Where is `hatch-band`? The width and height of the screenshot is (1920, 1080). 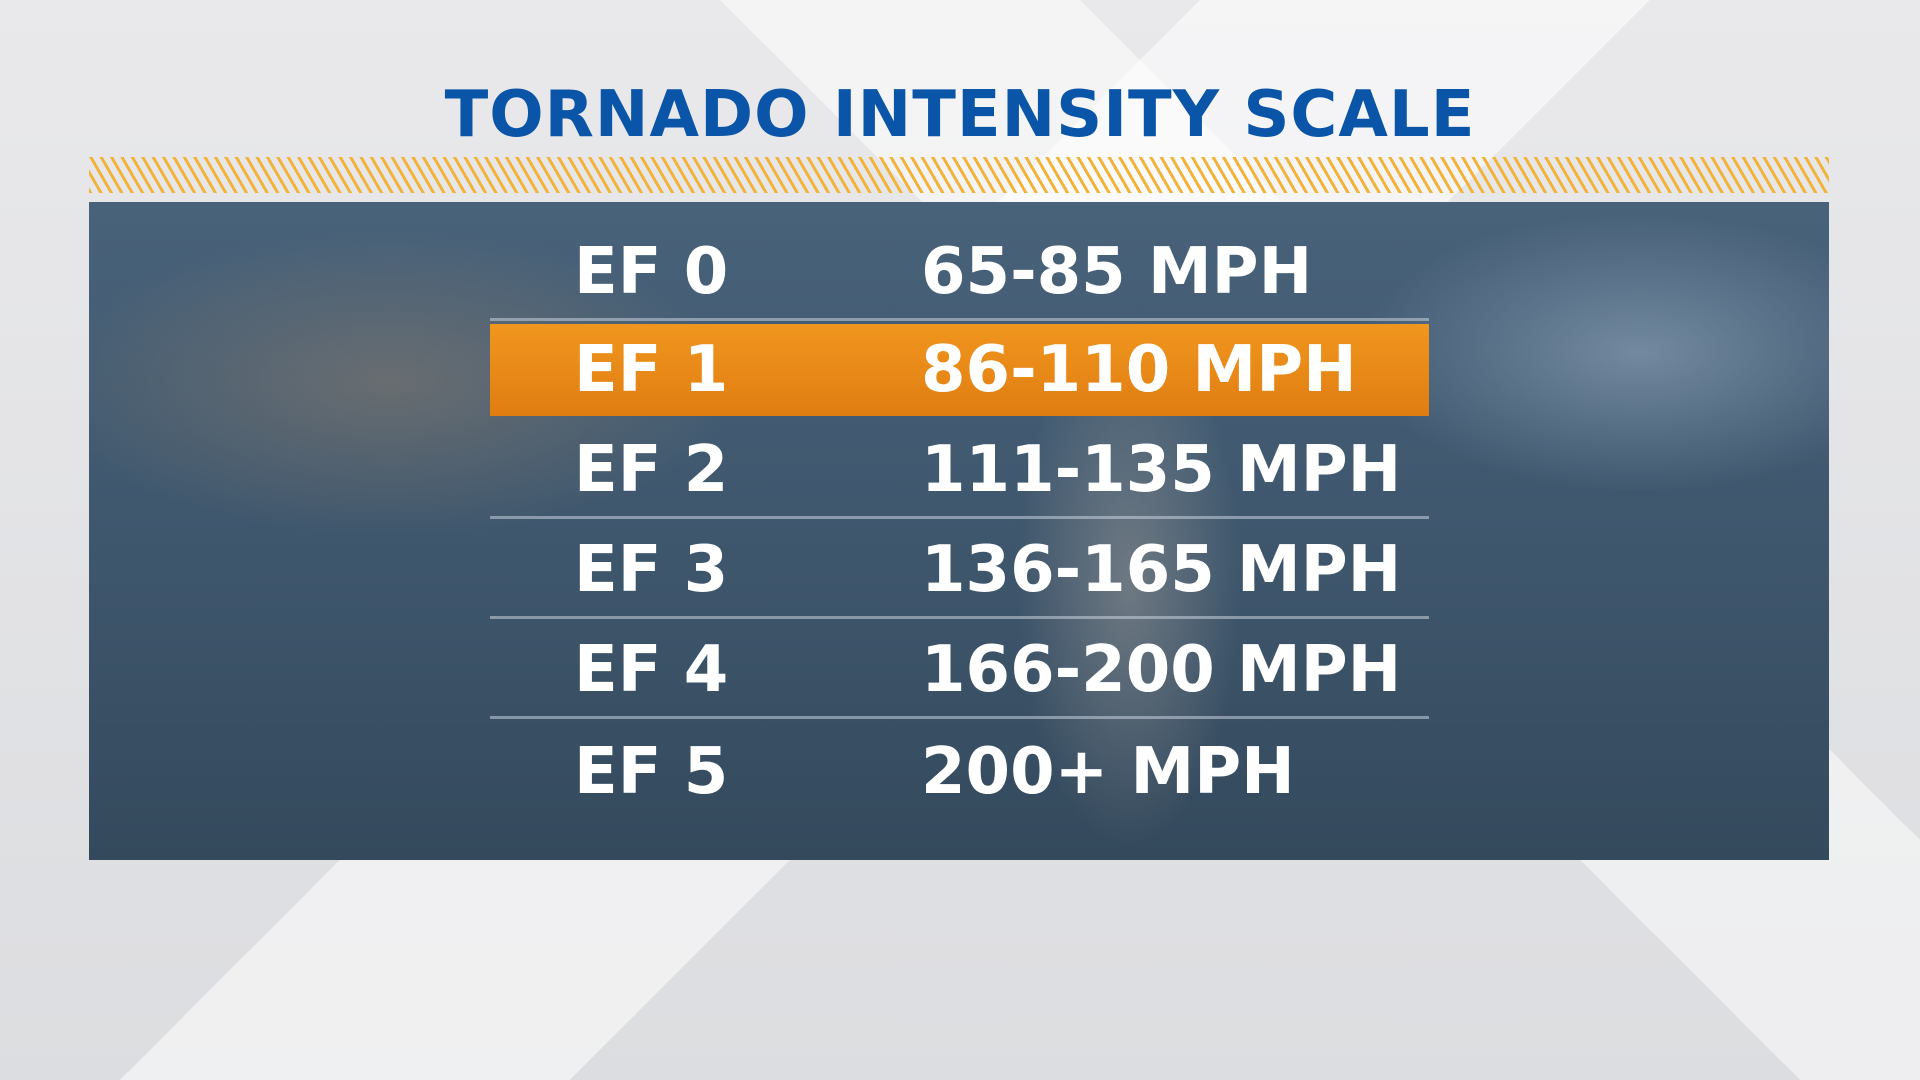
hatch-band is located at coordinates (959, 175).